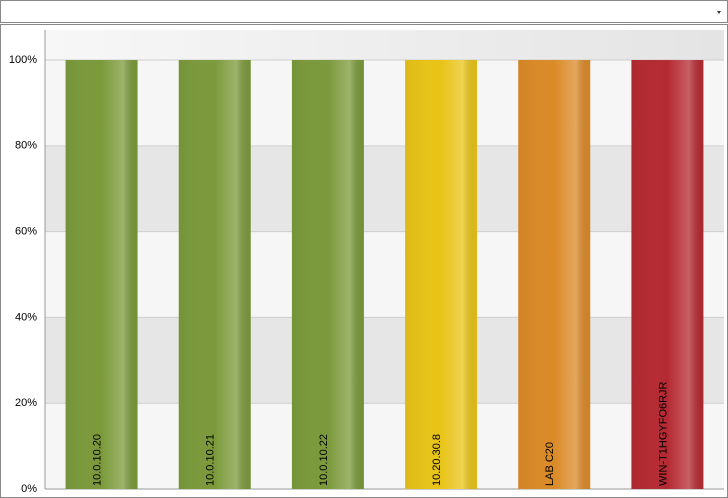 This screenshot has height=498, width=728. What do you see at coordinates (29, 489) in the screenshot?
I see `y-tick-label: 0%` at bounding box center [29, 489].